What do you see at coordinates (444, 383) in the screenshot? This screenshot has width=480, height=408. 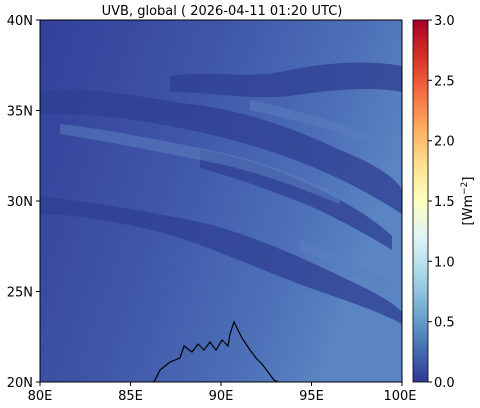 I see `colorbar-tick-label: 0.0` at bounding box center [444, 383].